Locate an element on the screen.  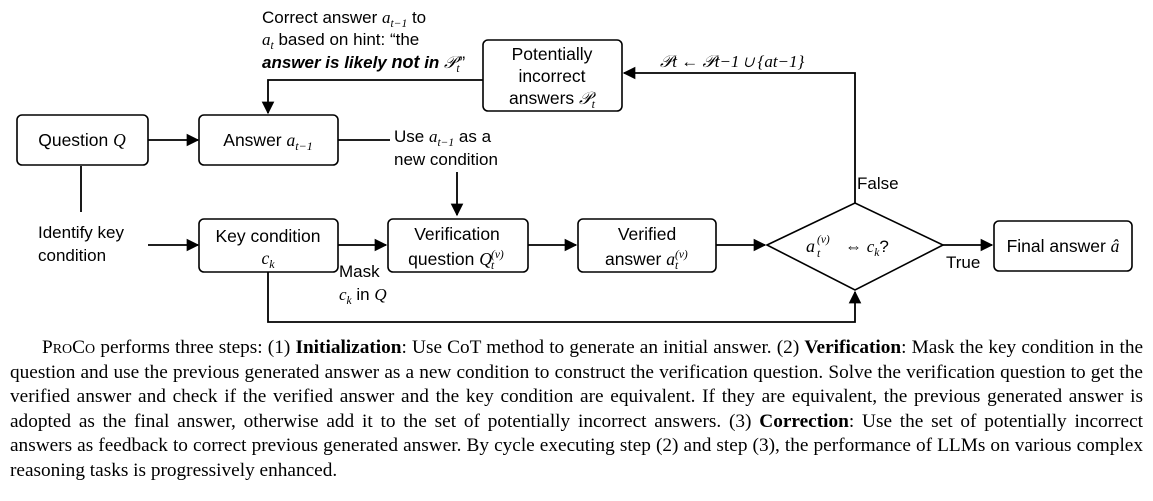
svg-text: Correct answer at−1 to is located at coordinates (344, 19).